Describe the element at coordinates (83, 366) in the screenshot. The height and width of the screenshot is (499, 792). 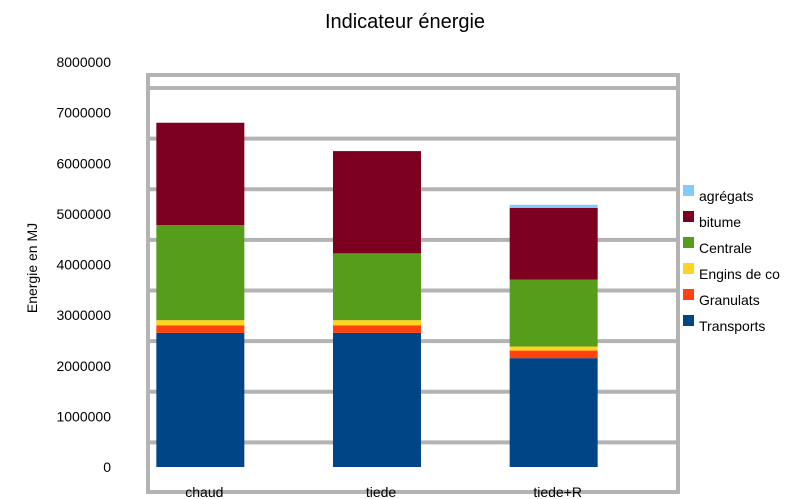
I see `y-tick-label: 2000000` at that location.